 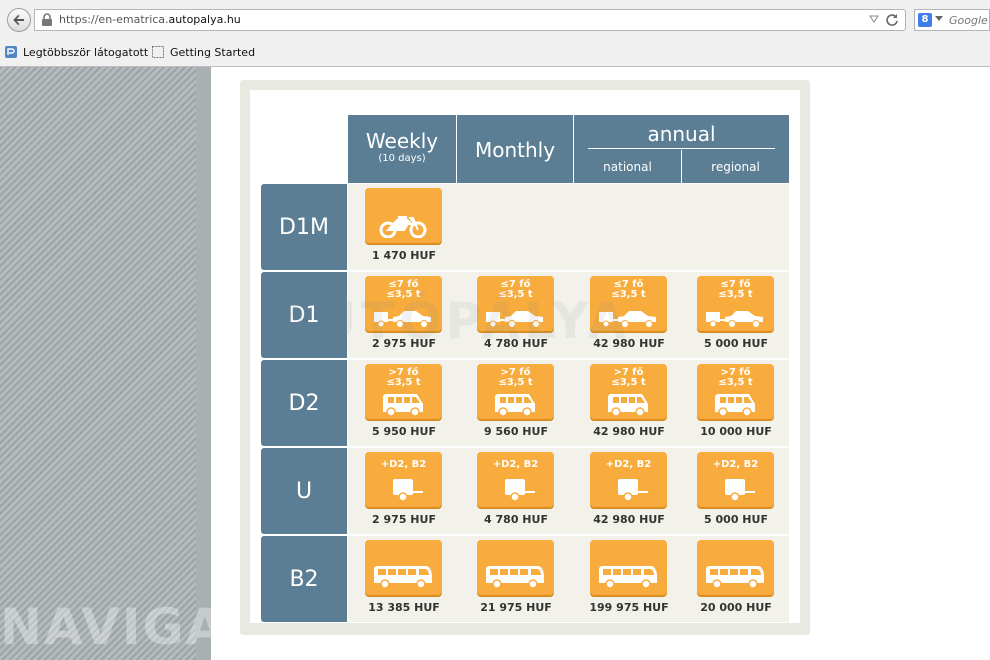 I want to click on reload-icon, so click(x=892, y=20).